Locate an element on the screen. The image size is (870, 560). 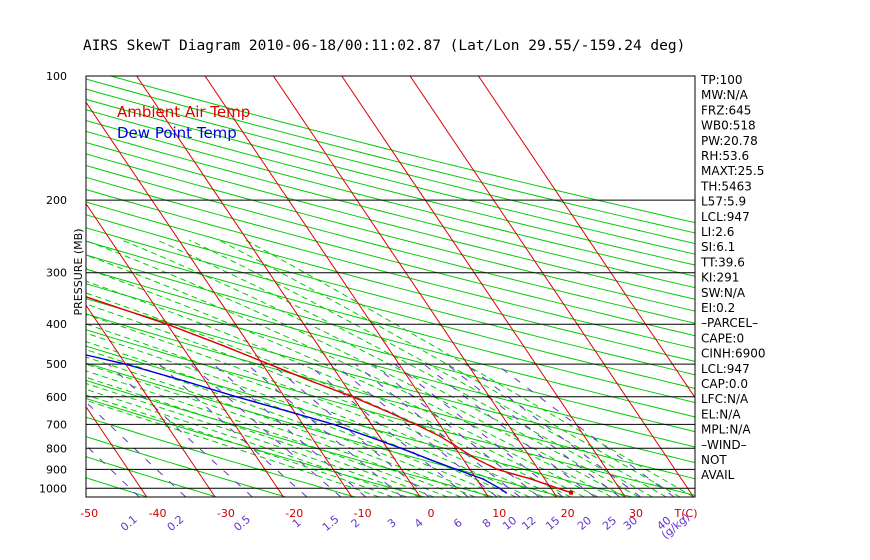
stability-index: L57:5.9 is located at coordinates (723, 202).